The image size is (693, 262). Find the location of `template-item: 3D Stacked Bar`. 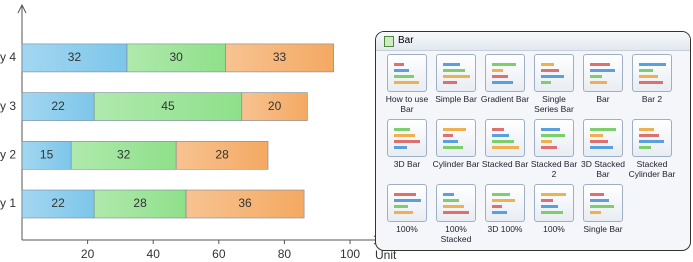

template-item: 3D Stacked Bar is located at coordinates (603, 149).